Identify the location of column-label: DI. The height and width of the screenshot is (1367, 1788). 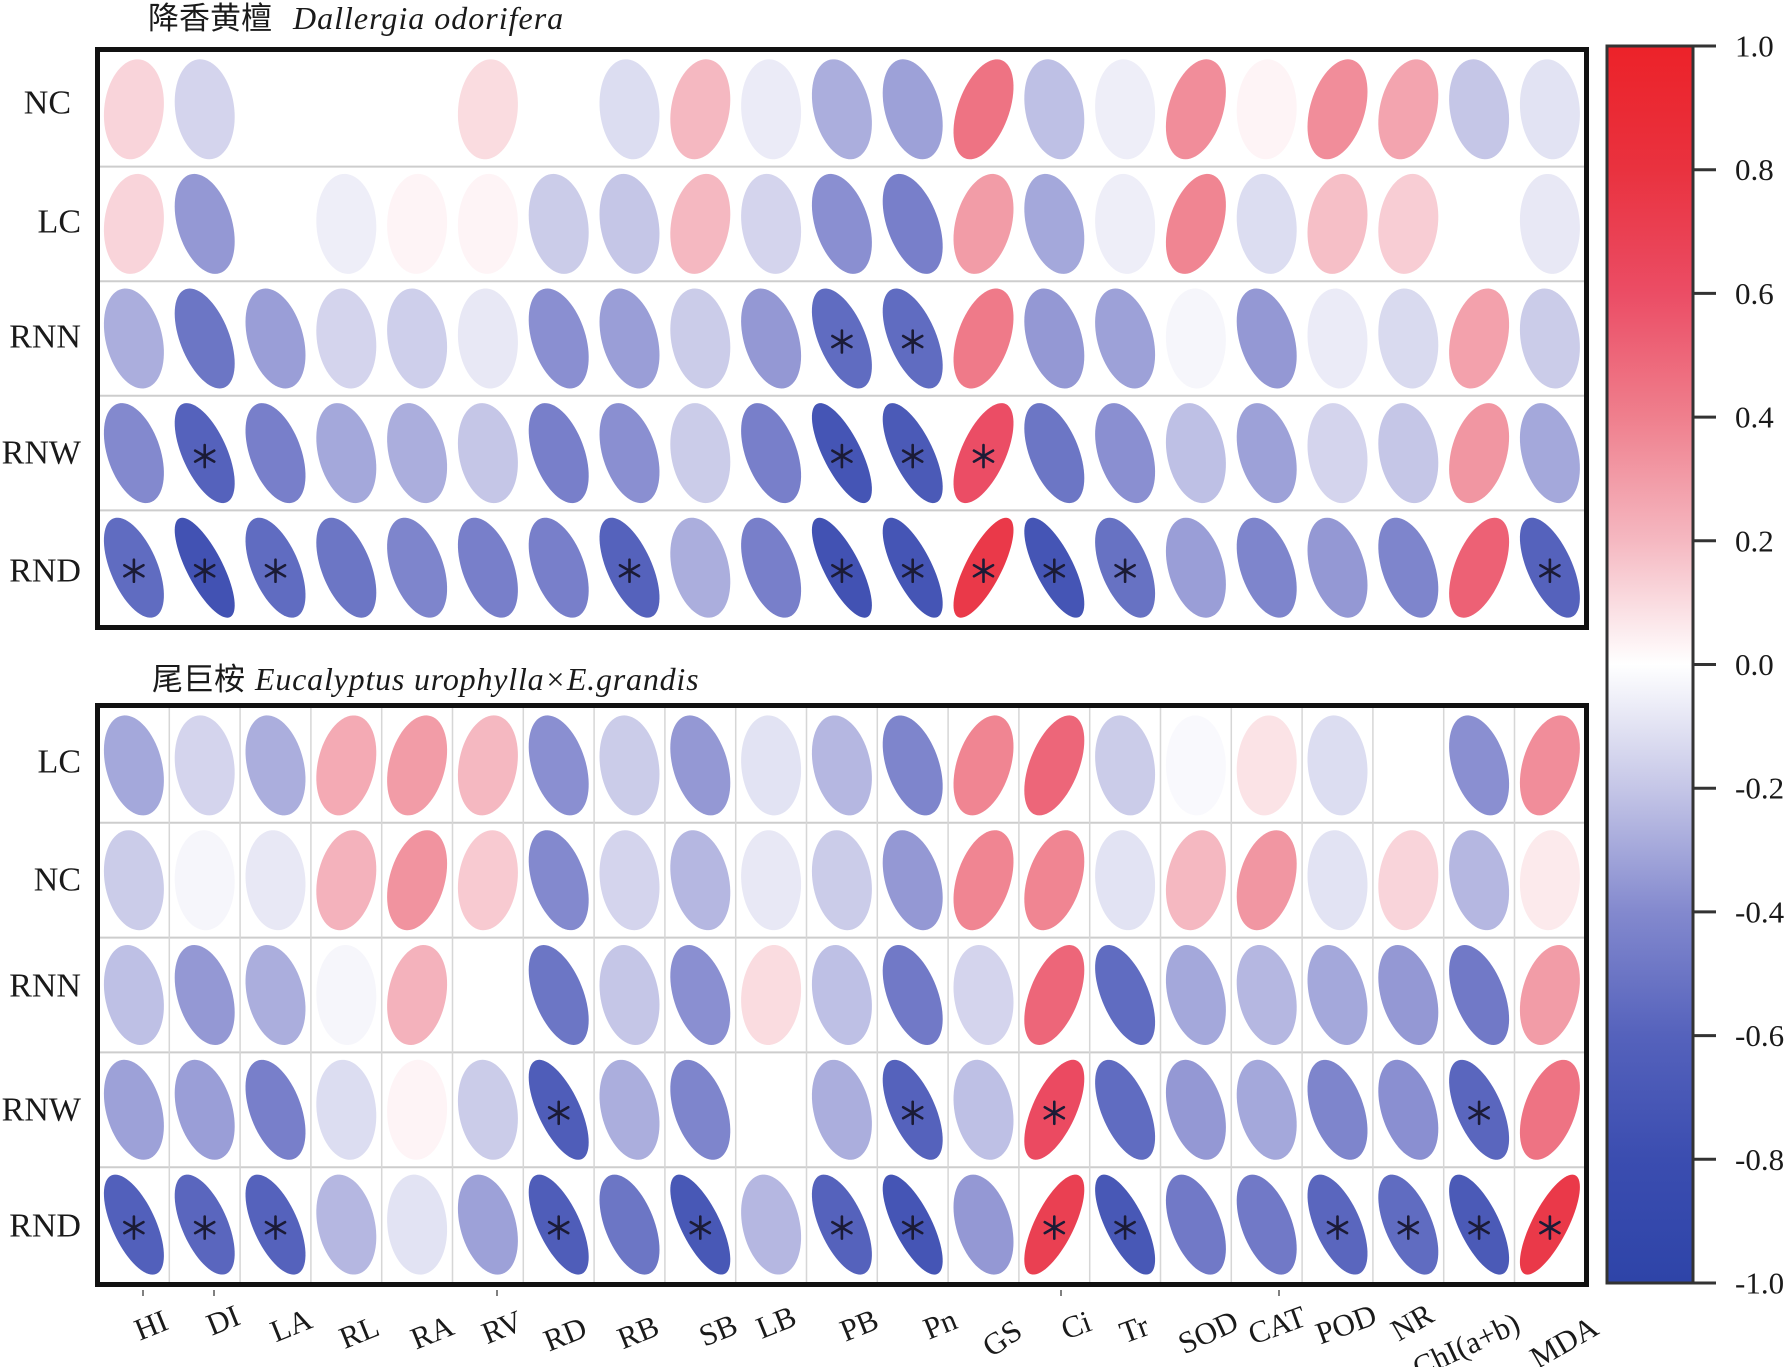
(222, 1320).